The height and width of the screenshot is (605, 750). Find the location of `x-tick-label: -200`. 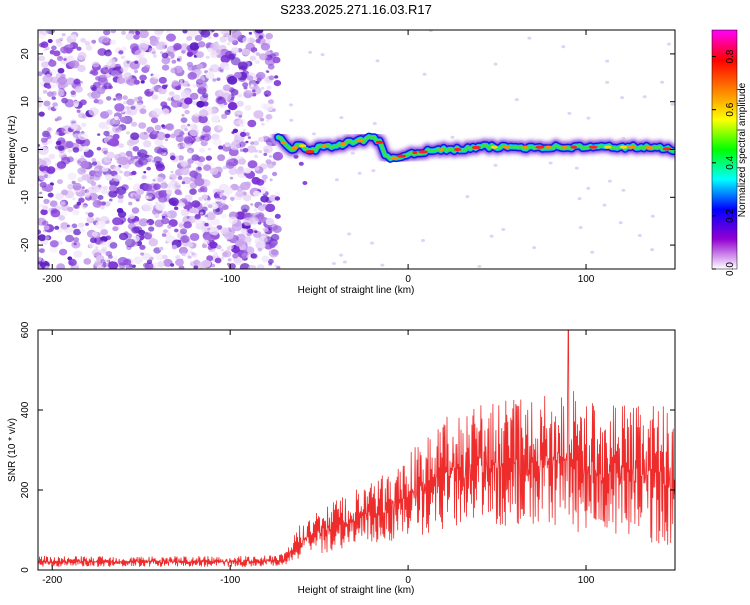

x-tick-label: -200 is located at coordinates (52, 580).